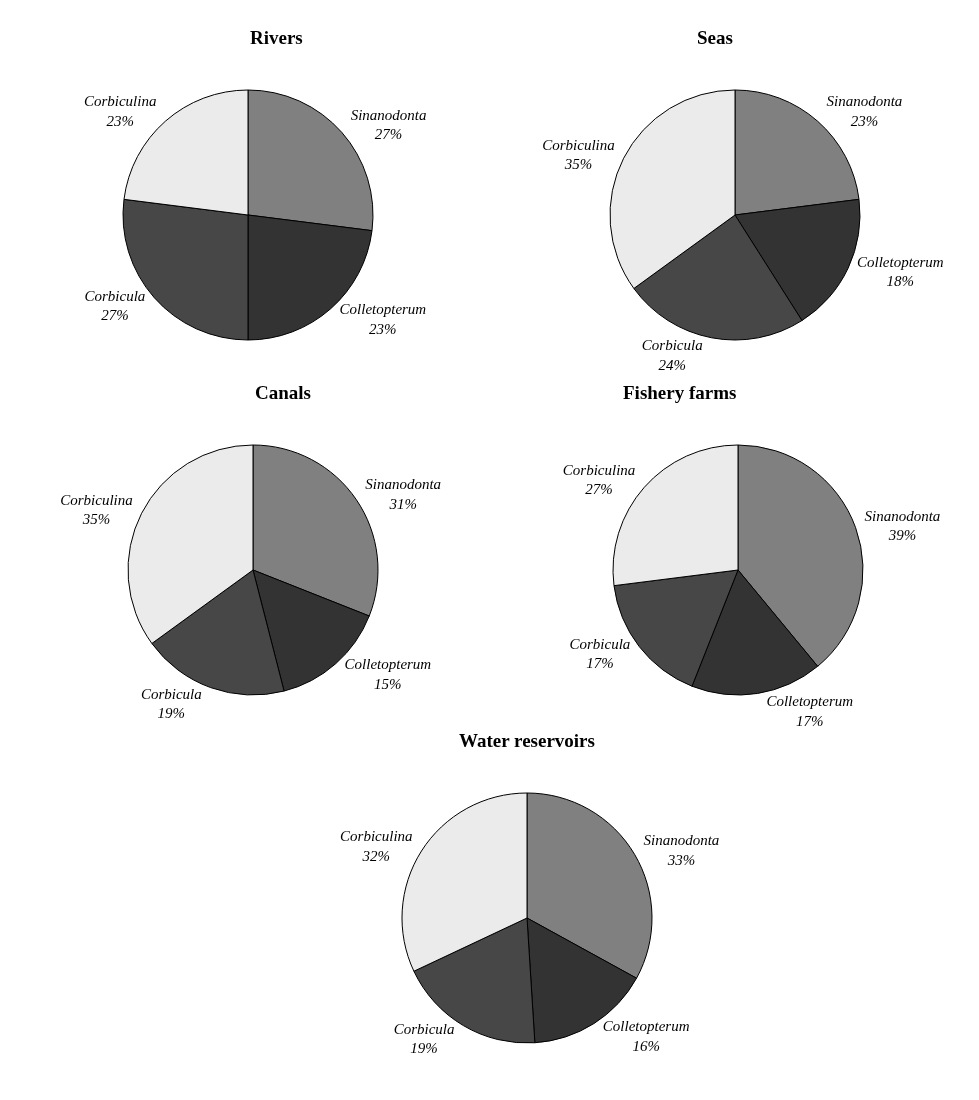 Image resolution: width=979 pixels, height=1100 pixels. Describe the element at coordinates (402, 503) in the screenshot. I see `data-label: 31%` at that location.